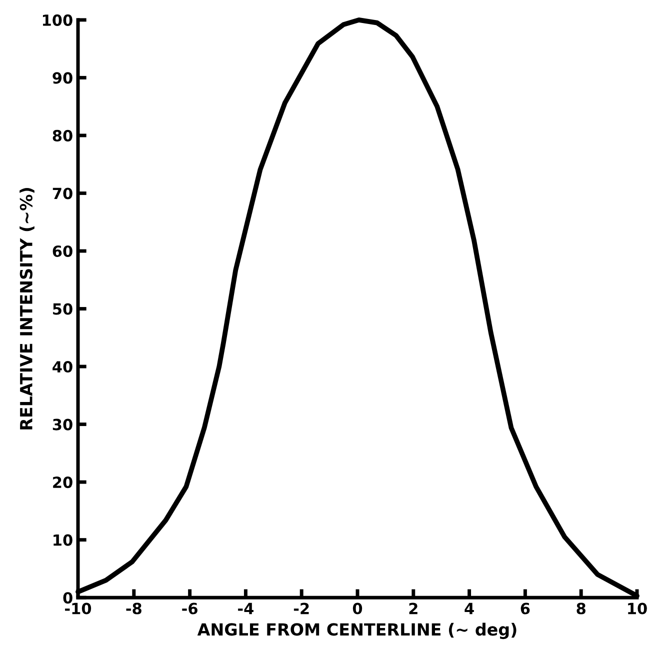  What do you see at coordinates (469, 608) in the screenshot?
I see `x-tick-label: 4` at bounding box center [469, 608].